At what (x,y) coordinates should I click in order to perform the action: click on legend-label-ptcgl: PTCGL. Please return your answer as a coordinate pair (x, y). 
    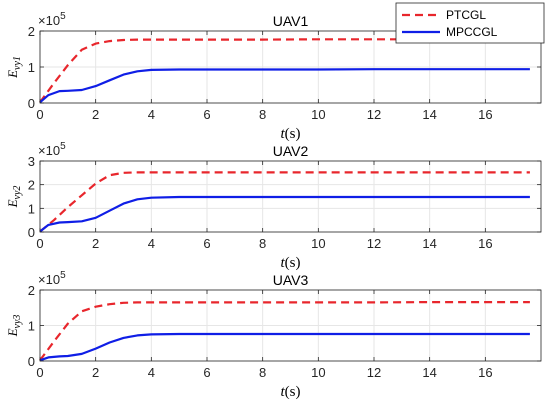
    Looking at the image, I should click on (466, 15).